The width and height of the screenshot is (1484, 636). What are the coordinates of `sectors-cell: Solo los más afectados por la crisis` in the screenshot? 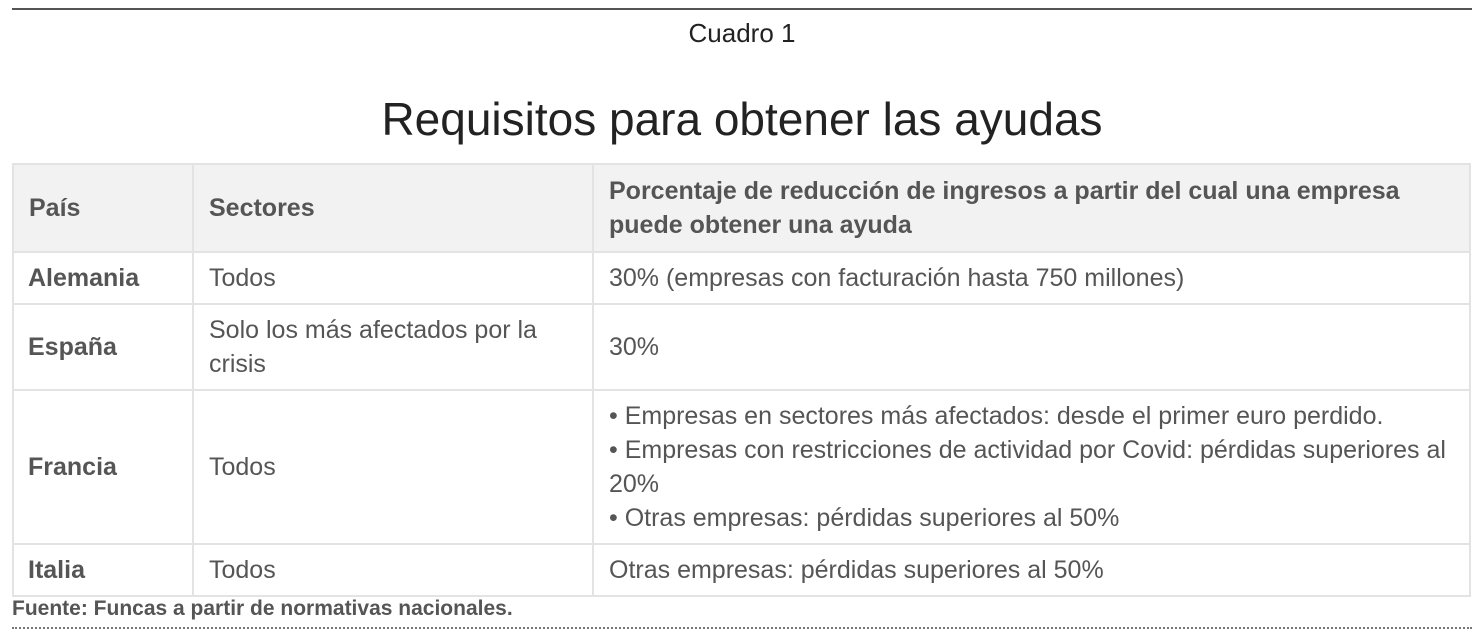 It's located at (393, 347).